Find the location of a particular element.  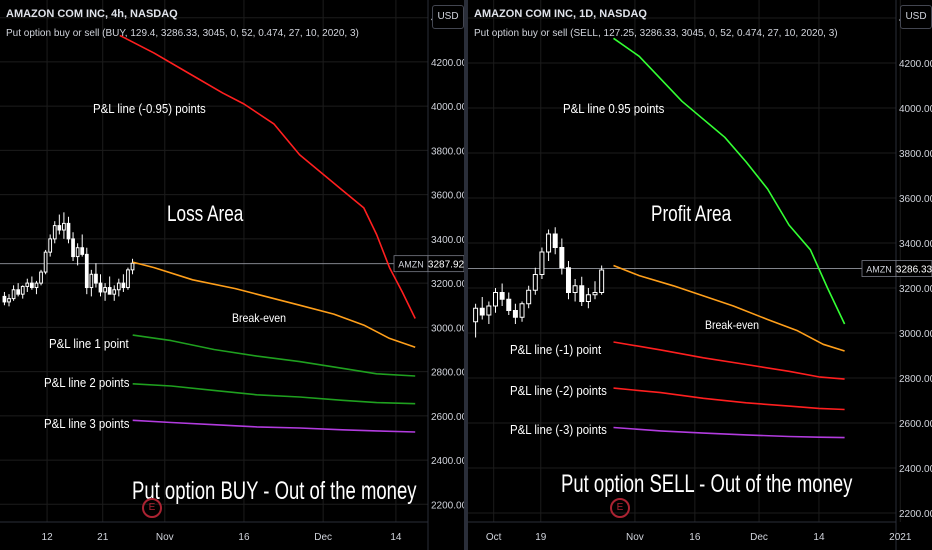

price-tag-symbol: AMZN is located at coordinates (411, 265).